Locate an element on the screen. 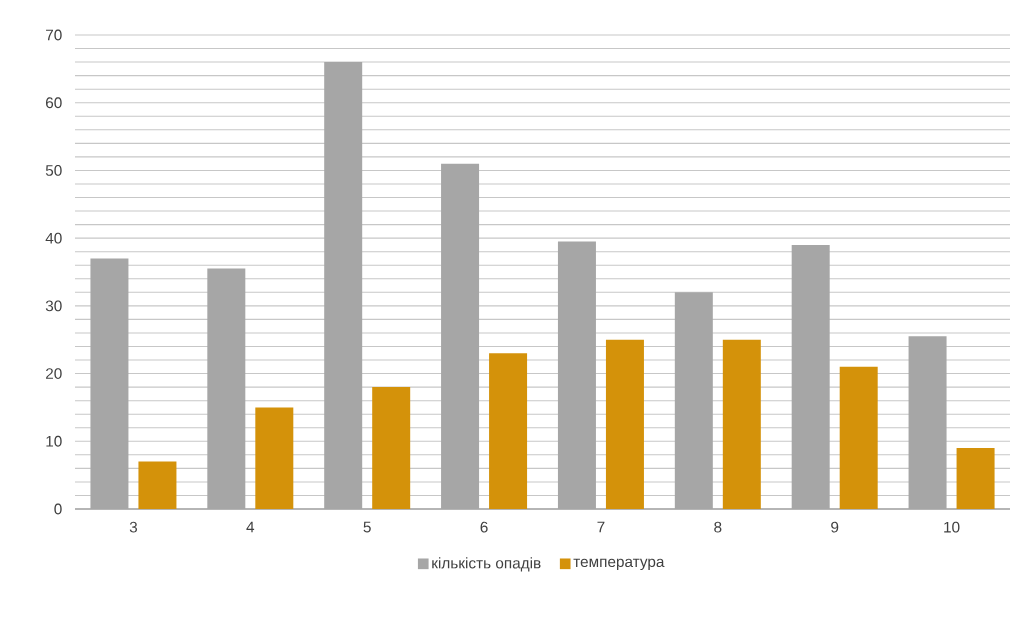 The width and height of the screenshot is (1027, 617). x-tick-label: 8 is located at coordinates (718, 527).